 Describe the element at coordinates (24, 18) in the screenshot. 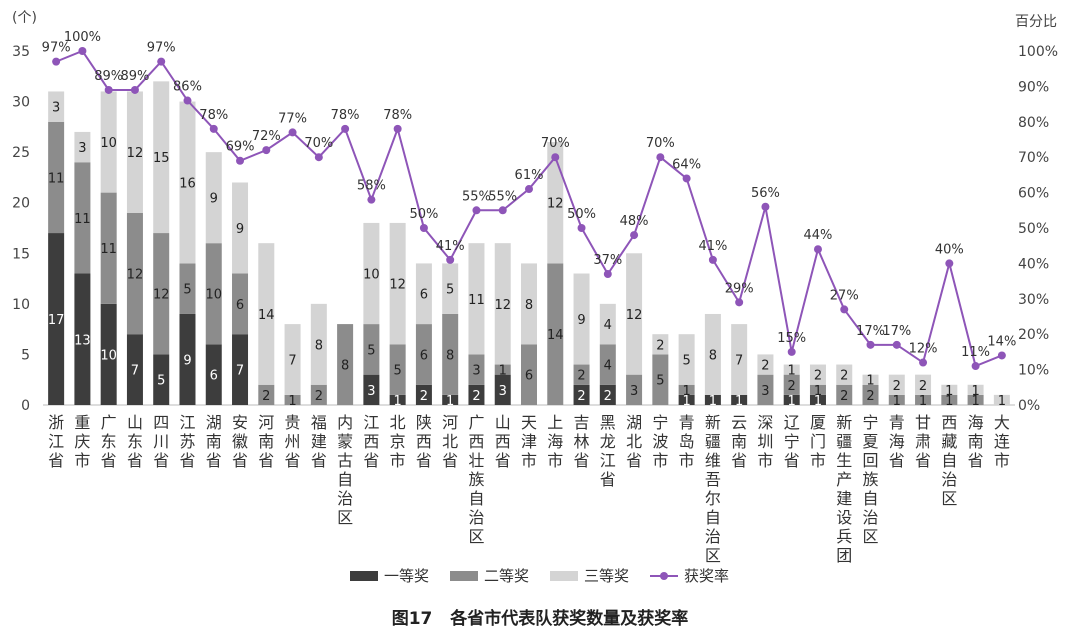

I see `y-axis-left-label: (个)` at that location.